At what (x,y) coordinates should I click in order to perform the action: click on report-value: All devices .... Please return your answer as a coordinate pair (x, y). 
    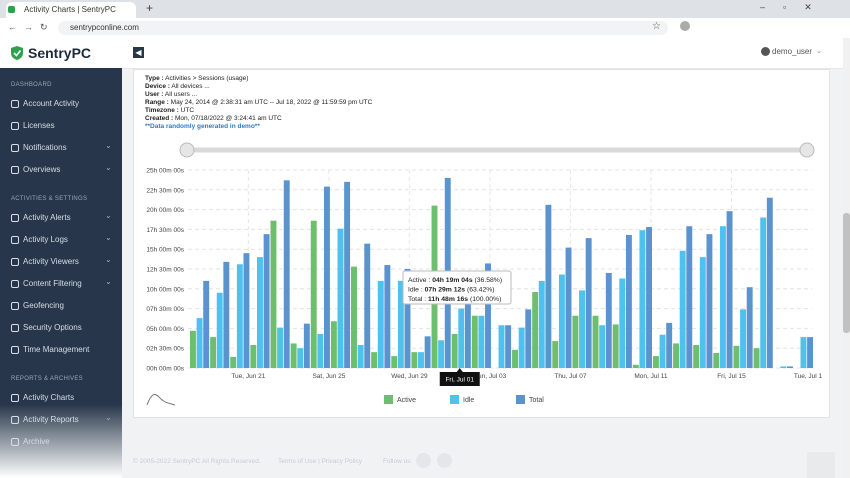
    Looking at the image, I should click on (190, 86).